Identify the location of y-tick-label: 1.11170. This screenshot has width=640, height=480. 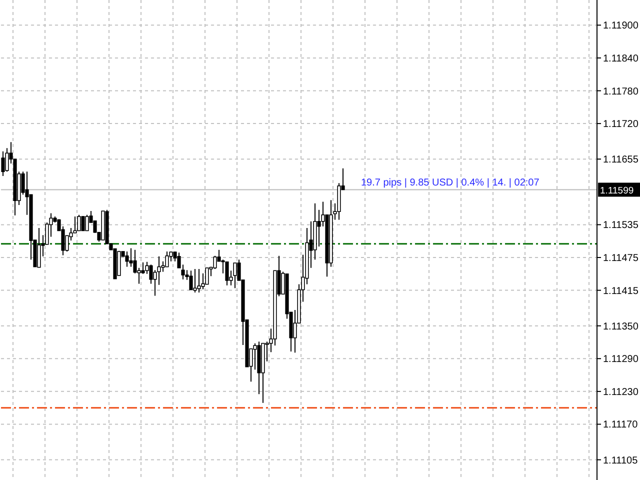
(620, 425).